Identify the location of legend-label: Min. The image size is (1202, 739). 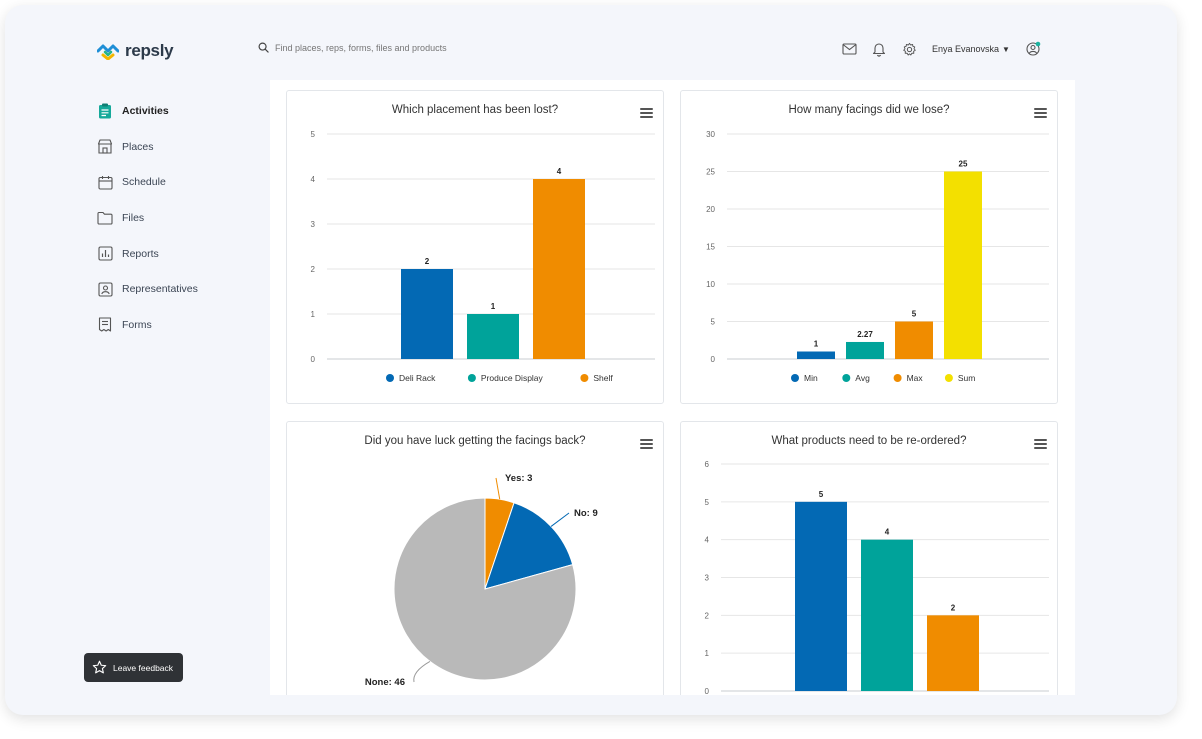
(811, 378).